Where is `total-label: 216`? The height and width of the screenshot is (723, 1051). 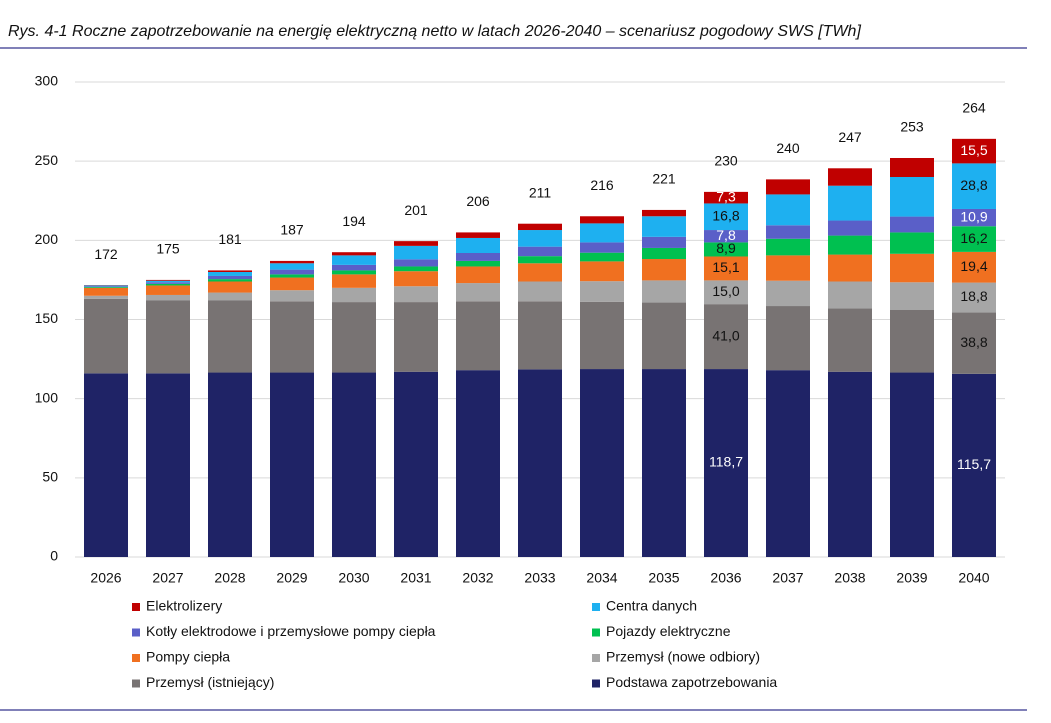
total-label: 216 is located at coordinates (602, 185).